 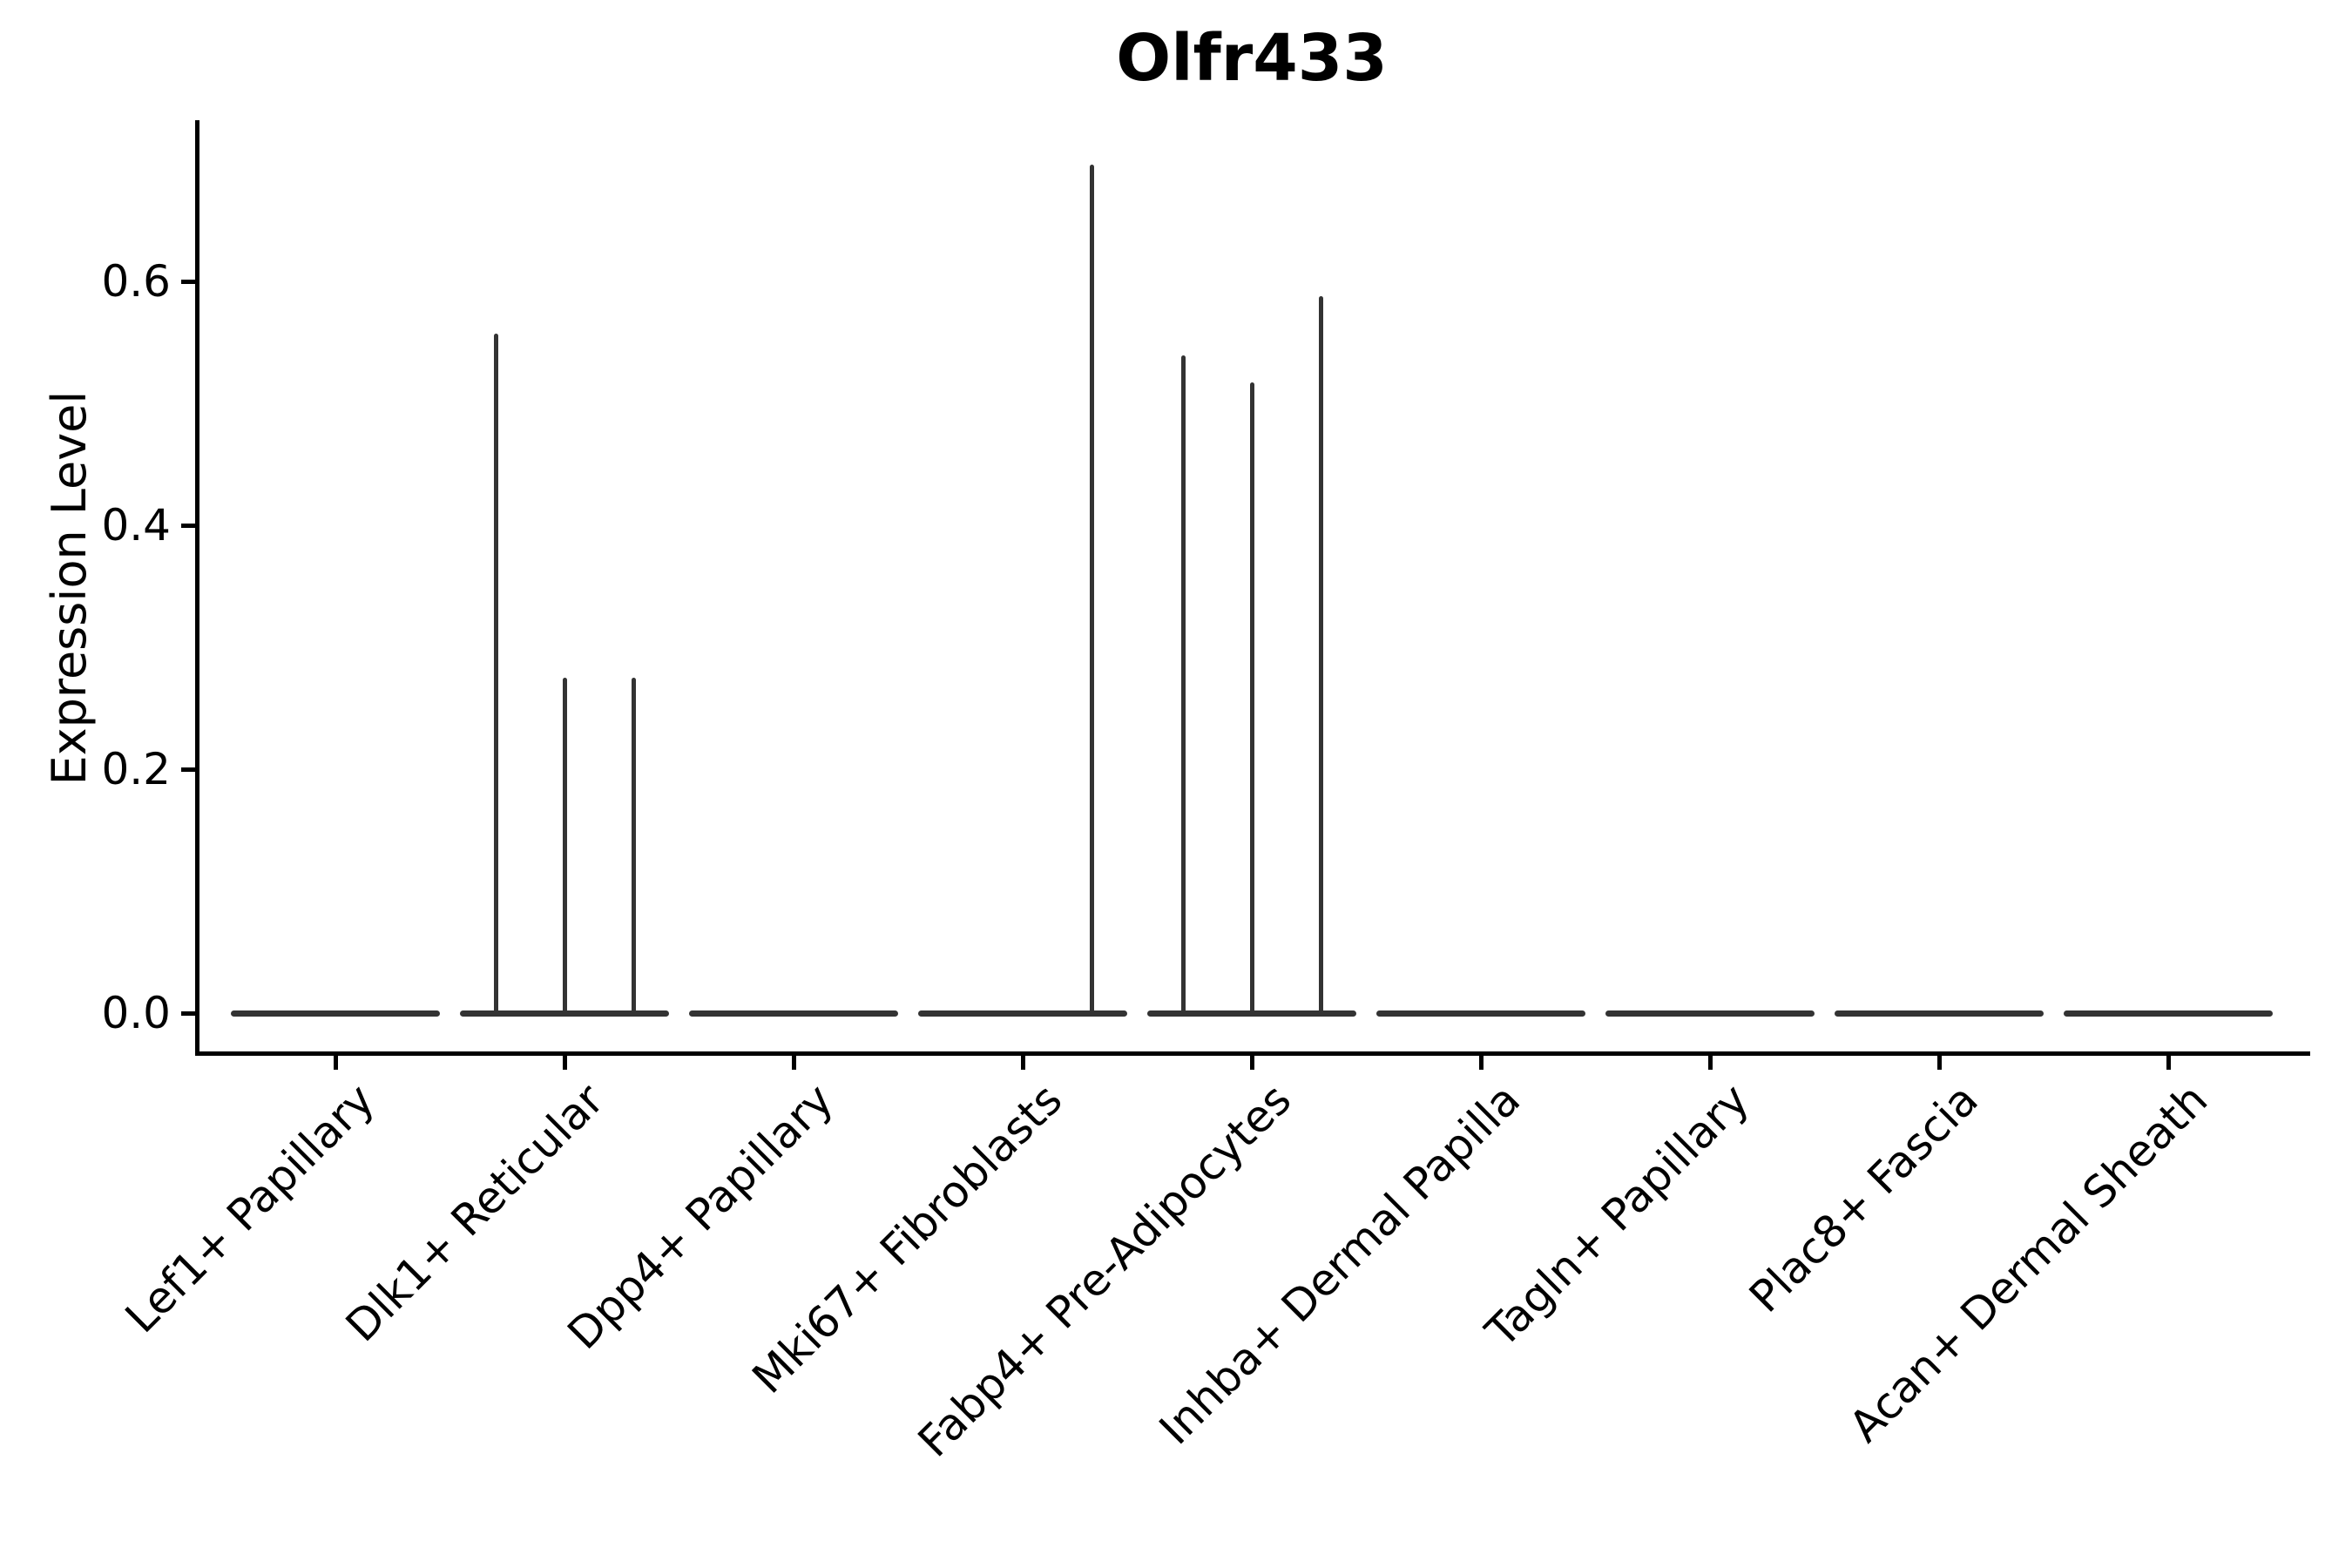 What do you see at coordinates (136, 281) in the screenshot?
I see `y-tick-label: 0.6` at bounding box center [136, 281].